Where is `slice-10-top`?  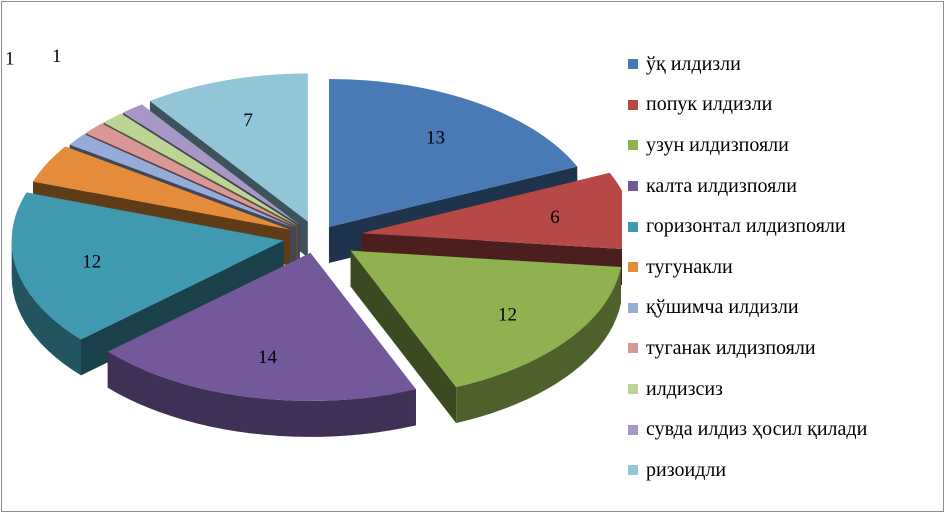 slice-10-top is located at coordinates (211, 164).